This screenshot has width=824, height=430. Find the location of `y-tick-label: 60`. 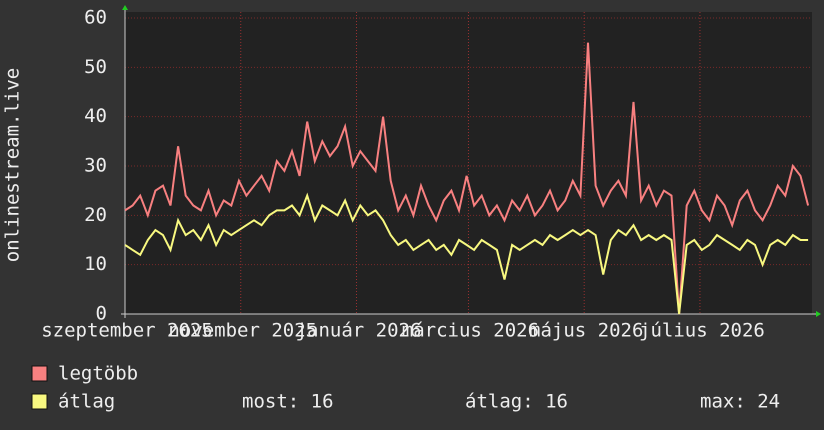

y-tick-label: 60 is located at coordinates (95, 18).